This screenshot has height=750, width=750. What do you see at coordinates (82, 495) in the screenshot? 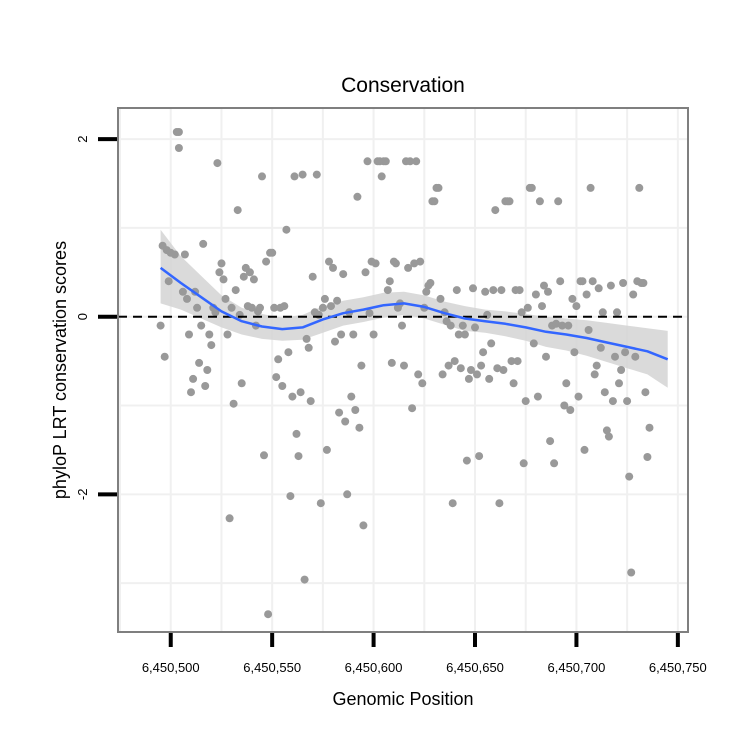
I see `y-tick-label: -2` at bounding box center [82, 495].